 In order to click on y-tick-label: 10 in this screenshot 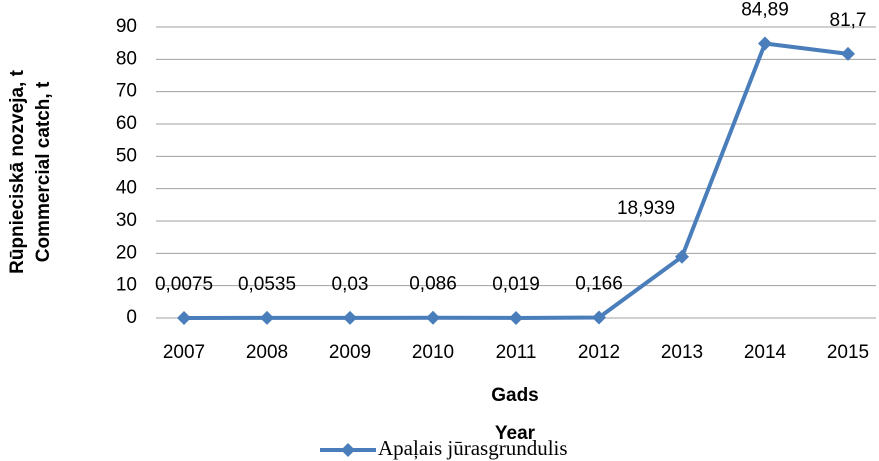, I will do `click(126, 285)`.